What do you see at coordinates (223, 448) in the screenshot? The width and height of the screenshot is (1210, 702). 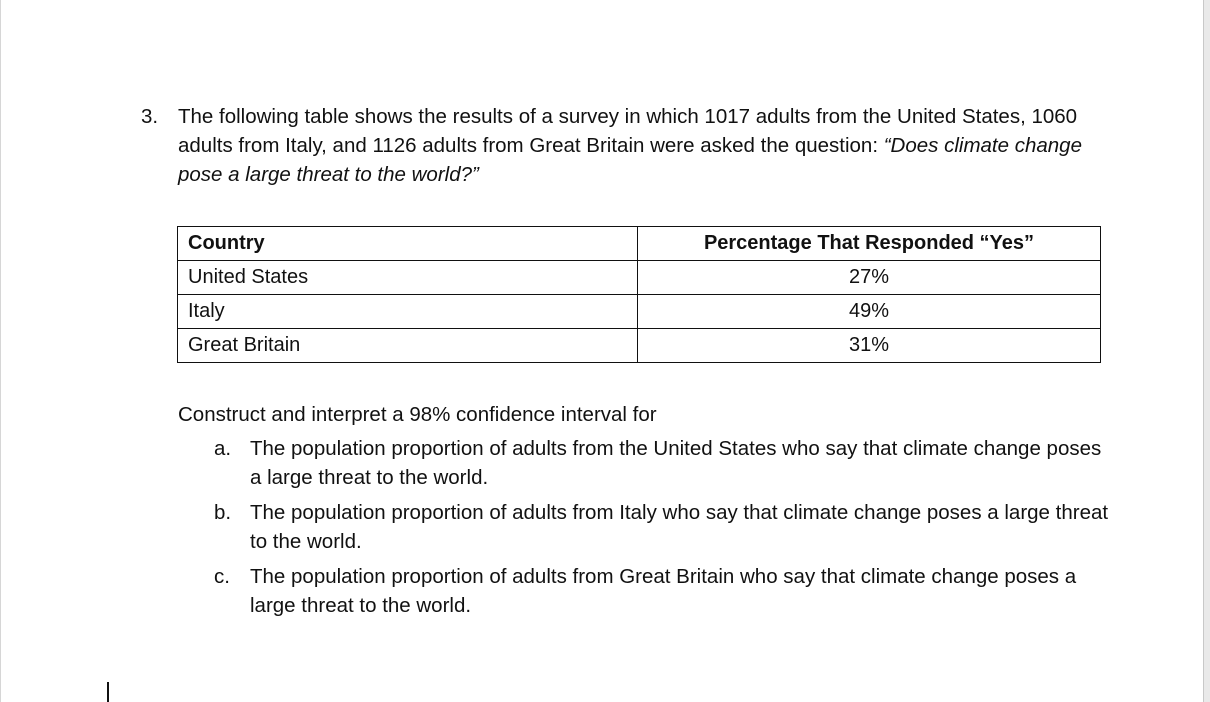 I see `part-letter: a.` at bounding box center [223, 448].